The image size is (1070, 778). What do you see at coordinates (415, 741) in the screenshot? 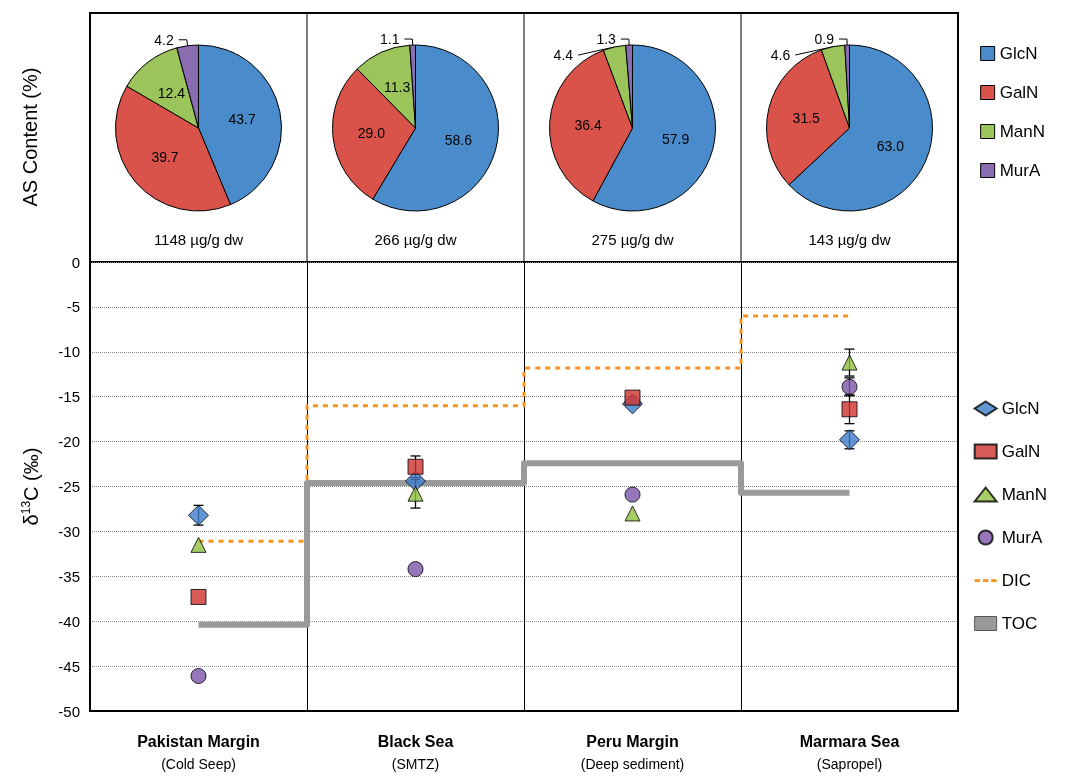
I see `x-tick-label: Black Sea` at bounding box center [415, 741].